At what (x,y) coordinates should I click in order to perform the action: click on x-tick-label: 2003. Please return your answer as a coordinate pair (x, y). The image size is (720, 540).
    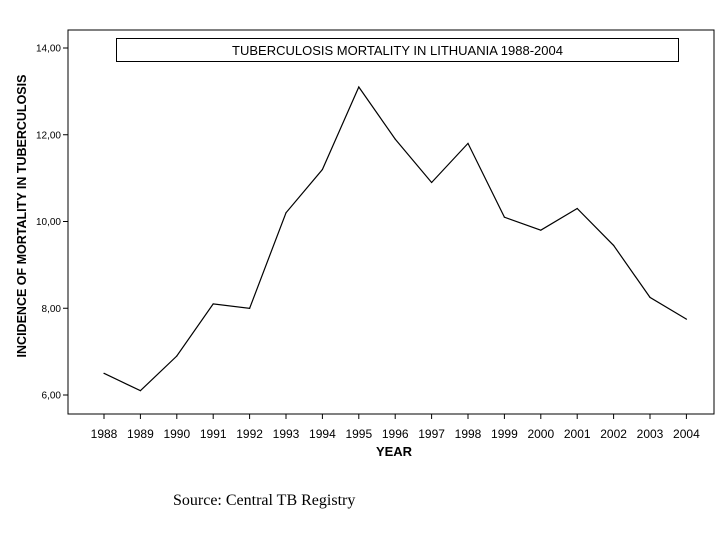
    Looking at the image, I should click on (650, 434).